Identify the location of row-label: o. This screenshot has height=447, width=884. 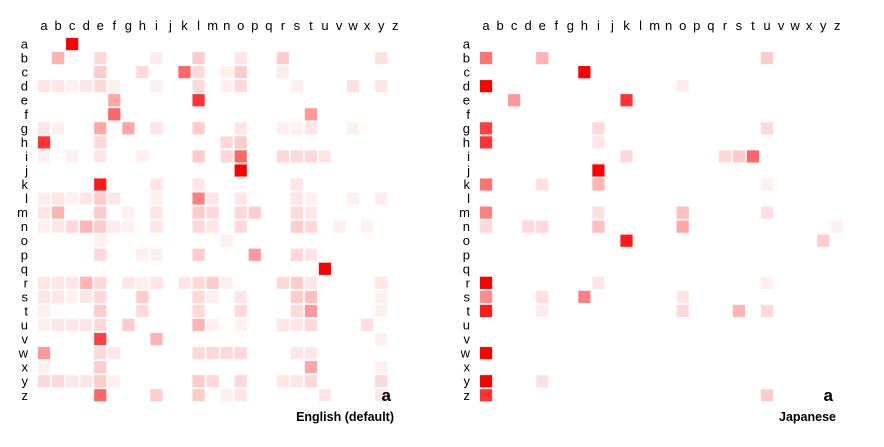
(466, 240).